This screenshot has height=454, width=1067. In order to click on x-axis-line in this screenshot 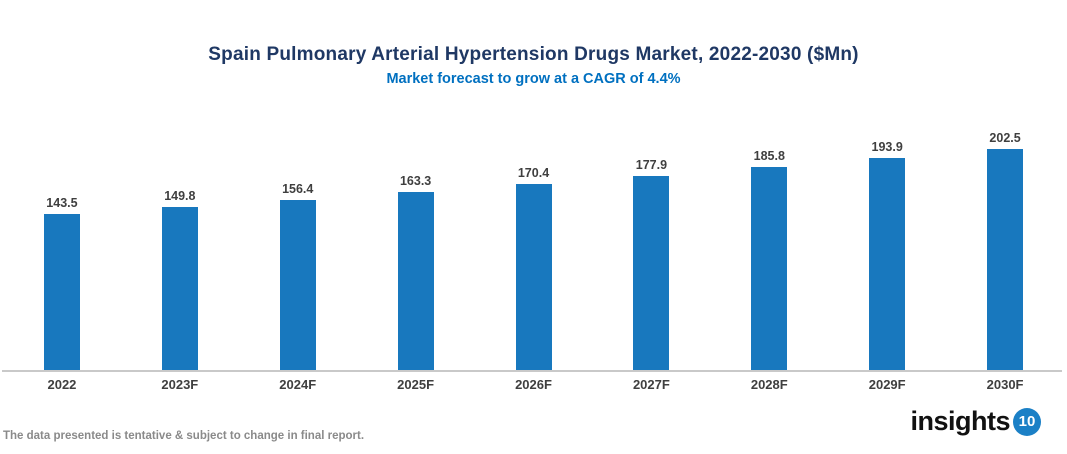, I will do `click(532, 371)`.